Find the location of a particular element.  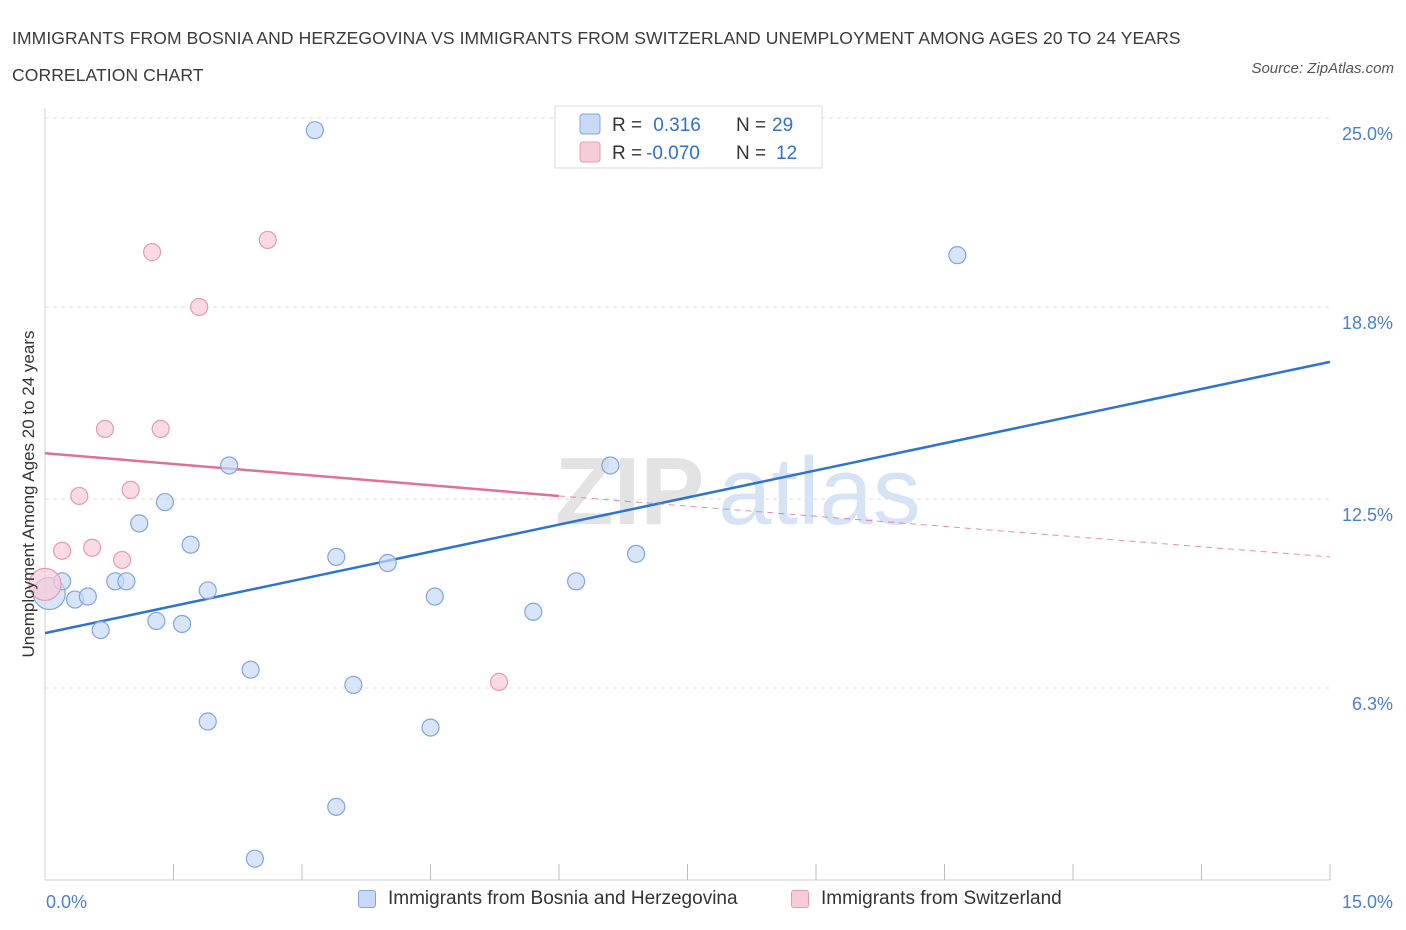

bottom-legend-swatch-switzerland is located at coordinates (800, 899).